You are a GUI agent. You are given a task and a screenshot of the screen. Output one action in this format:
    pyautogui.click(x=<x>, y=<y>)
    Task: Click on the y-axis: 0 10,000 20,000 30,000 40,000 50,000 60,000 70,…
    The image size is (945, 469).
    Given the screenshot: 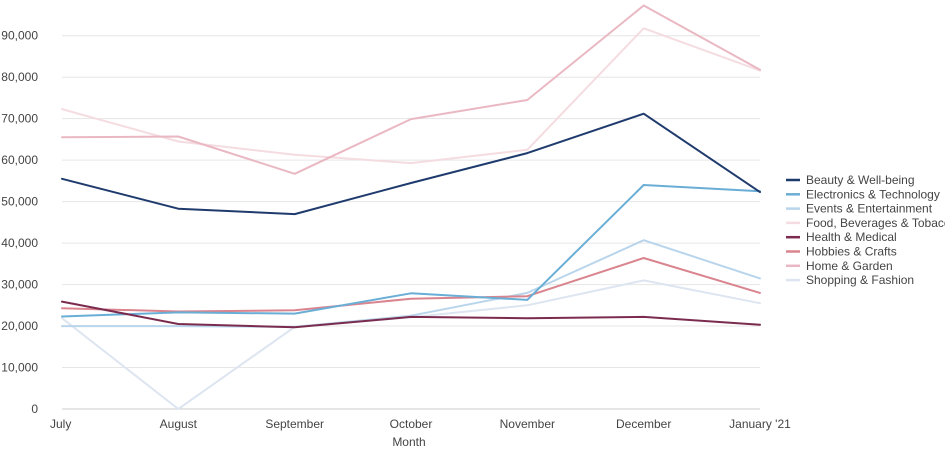 What is the action you would take?
    pyautogui.click(x=19, y=222)
    